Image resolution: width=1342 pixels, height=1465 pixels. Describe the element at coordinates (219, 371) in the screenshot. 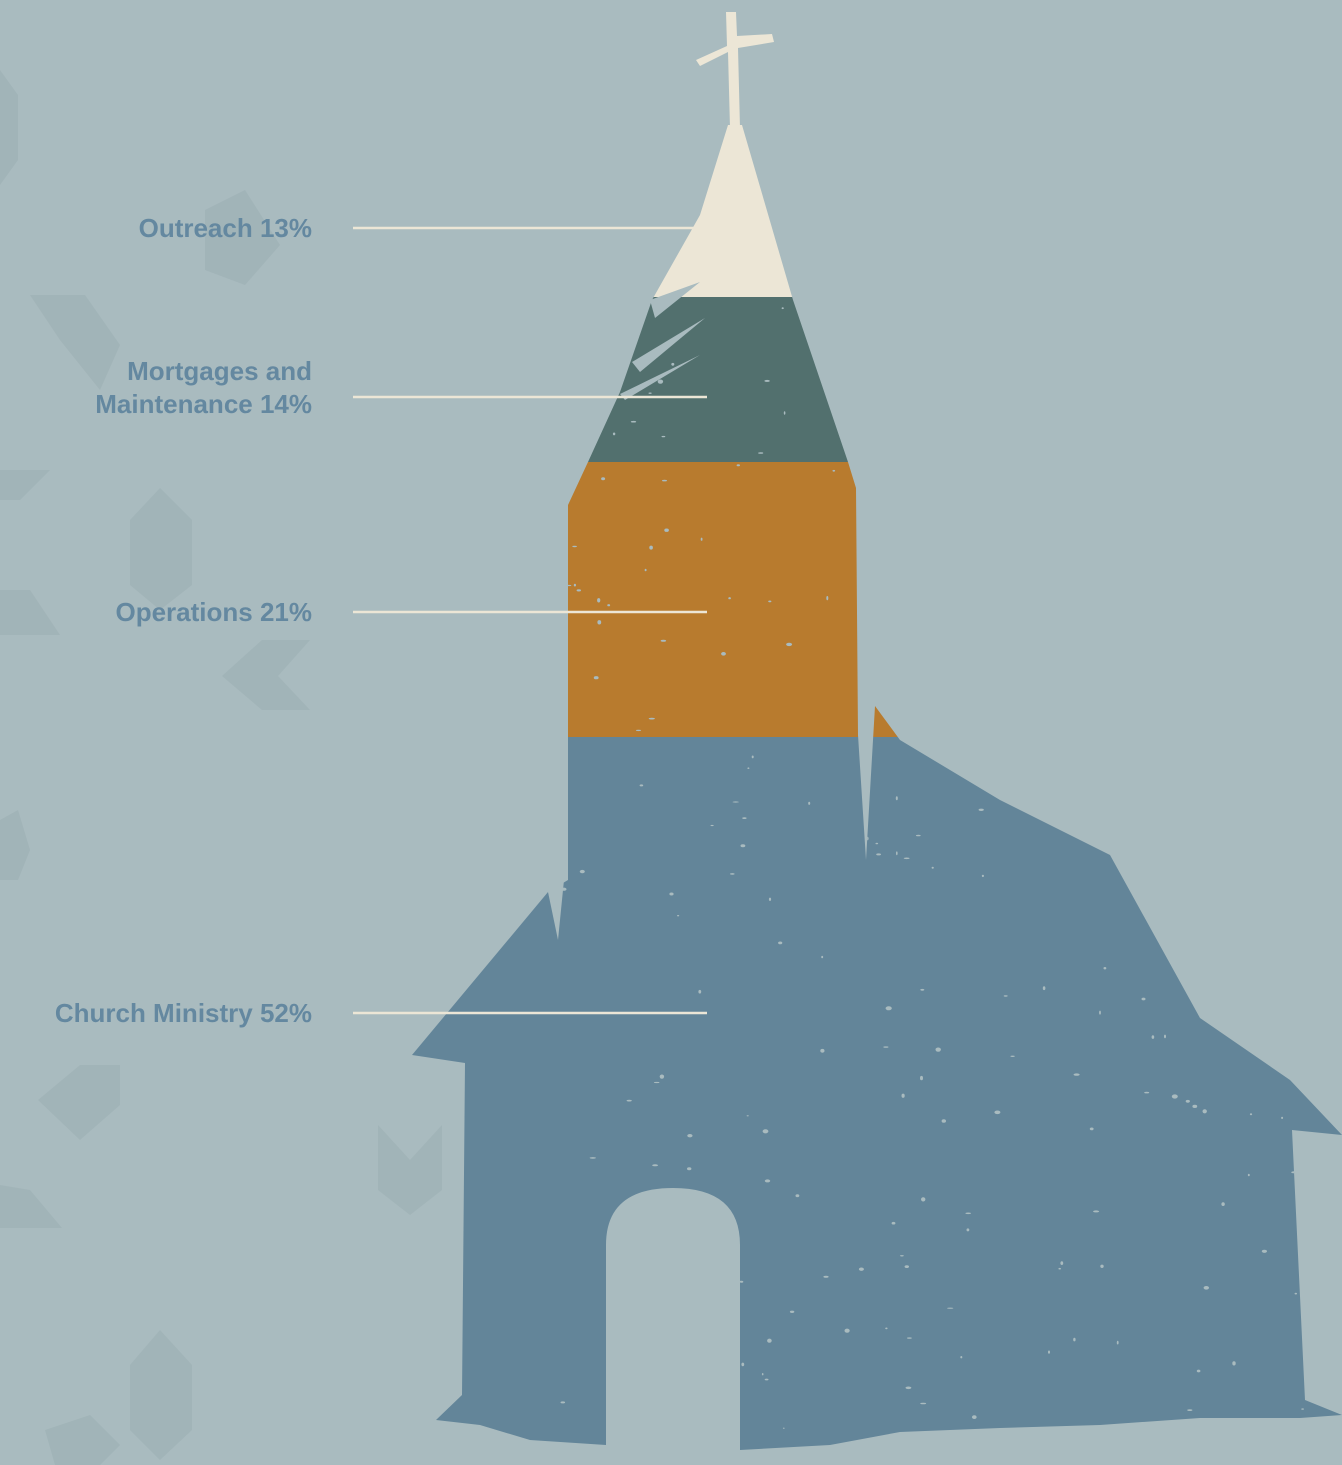

I see `label-text: Mortgages and` at that location.